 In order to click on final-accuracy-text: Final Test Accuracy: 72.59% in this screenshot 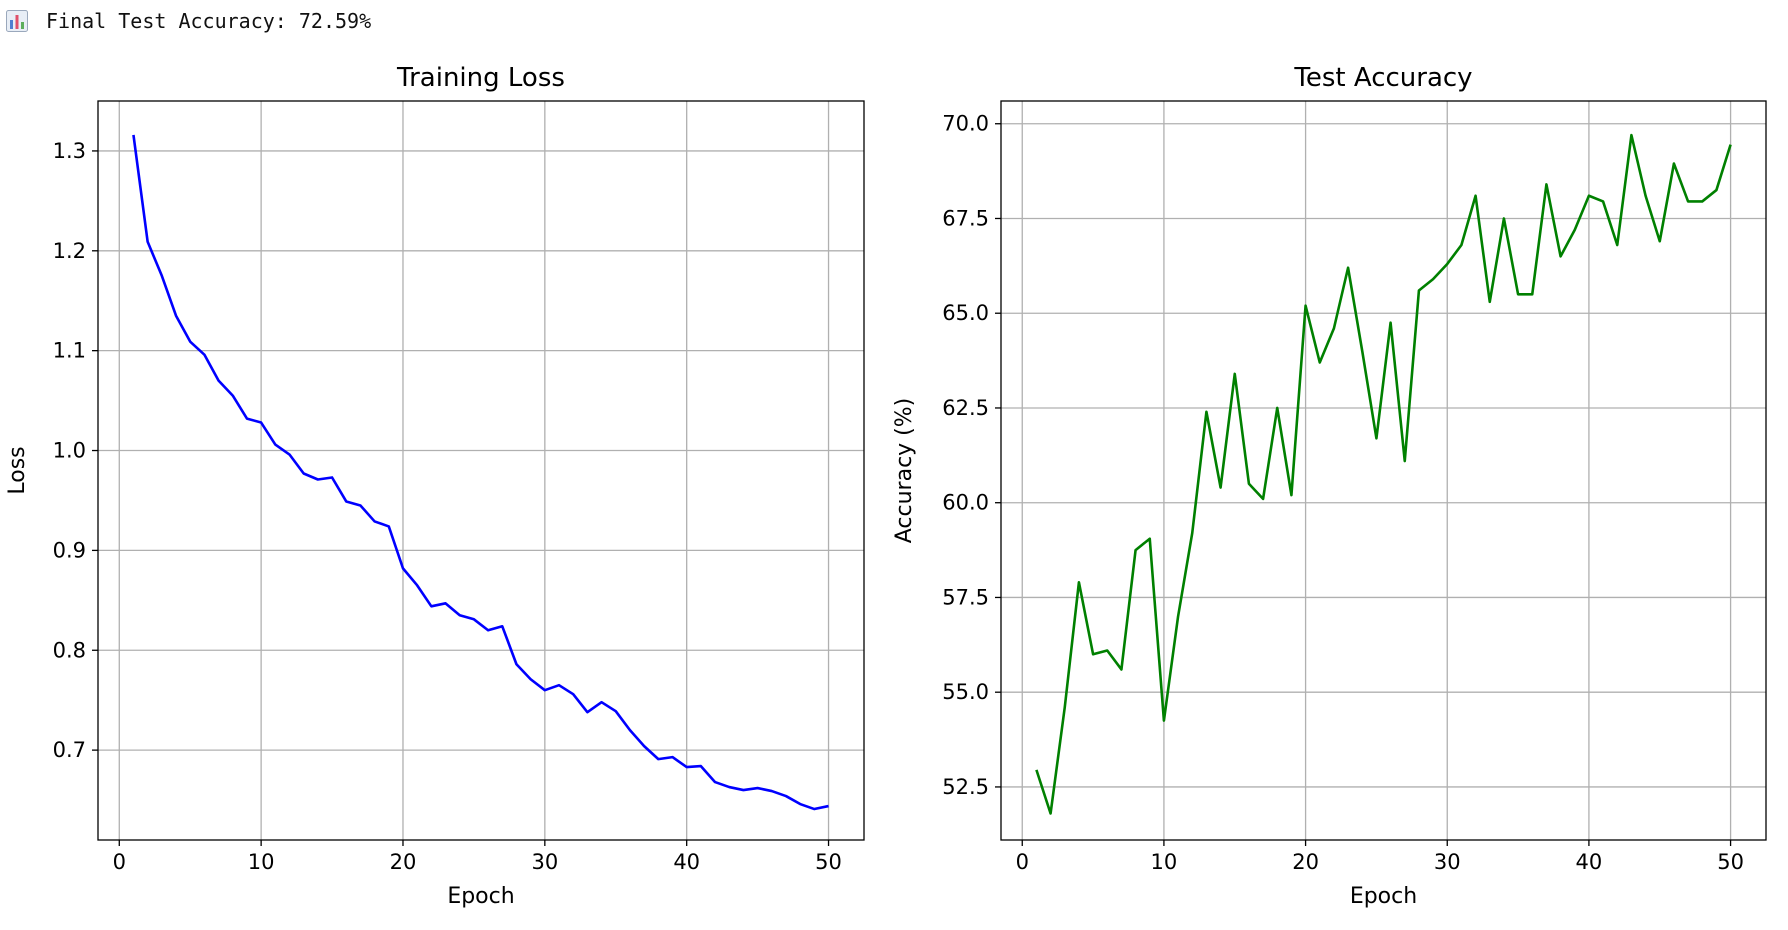, I will do `click(209, 21)`.